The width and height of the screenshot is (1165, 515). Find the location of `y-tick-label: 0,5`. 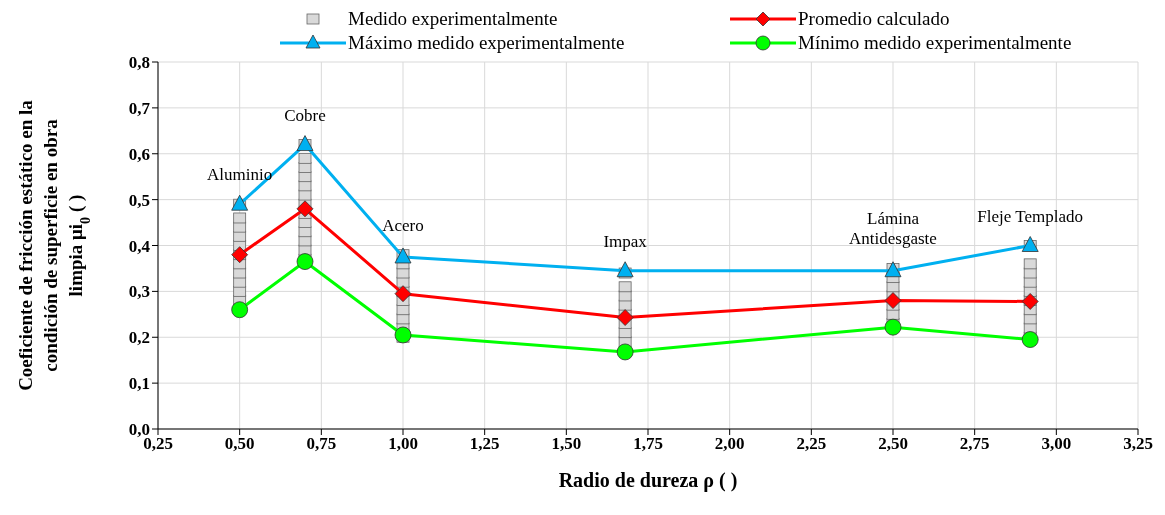

y-tick-label: 0,5 is located at coordinates (139, 200).